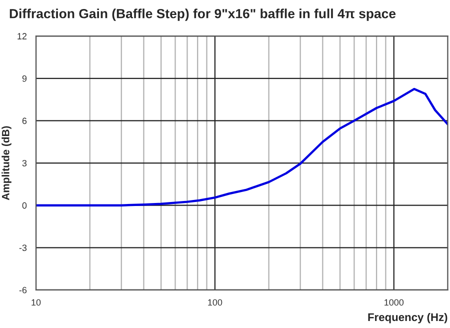 This screenshot has width=450, height=328. Describe the element at coordinates (24, 121) in the screenshot. I see `y-tick-label: 6` at that location.